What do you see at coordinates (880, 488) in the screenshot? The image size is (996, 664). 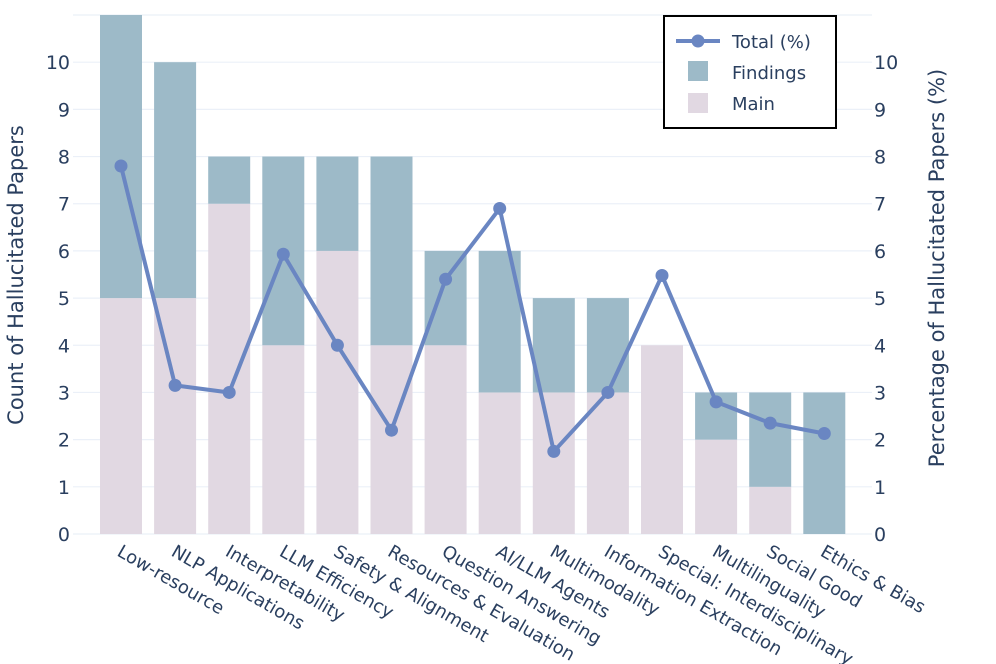 I see `right-tick-label: 1` at bounding box center [880, 488].